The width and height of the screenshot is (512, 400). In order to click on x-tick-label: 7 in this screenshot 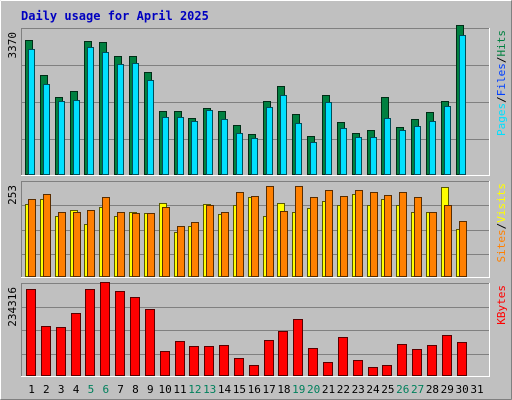, I will do `click(120, 389)`.